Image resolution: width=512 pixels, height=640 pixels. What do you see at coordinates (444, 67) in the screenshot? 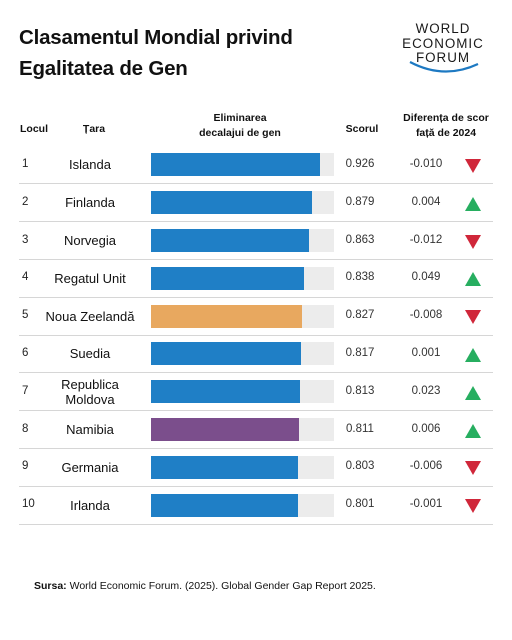
I see `logo-arc-icon` at bounding box center [444, 67].